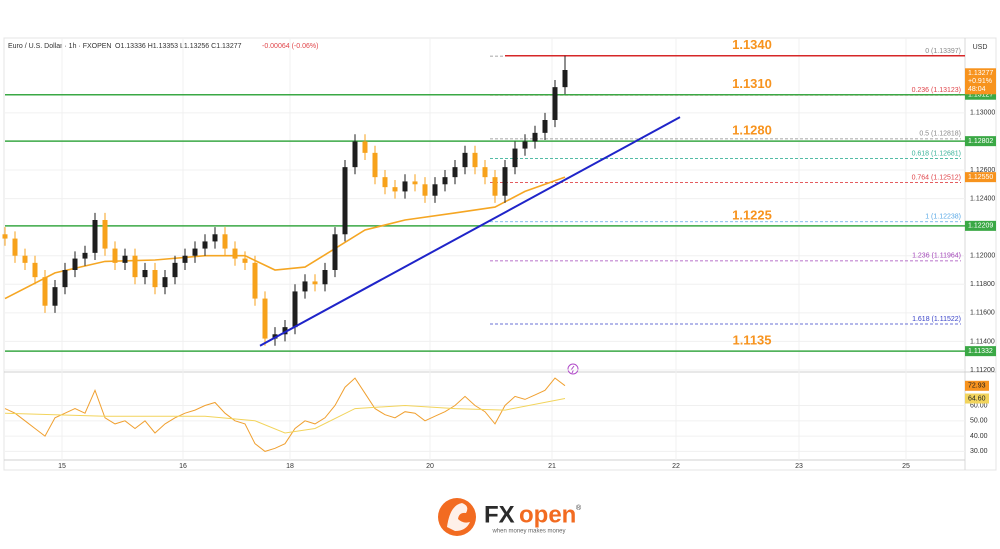  What do you see at coordinates (943, 51) in the screenshot?
I see `fib-label: 0 (1.13397)` at bounding box center [943, 51].